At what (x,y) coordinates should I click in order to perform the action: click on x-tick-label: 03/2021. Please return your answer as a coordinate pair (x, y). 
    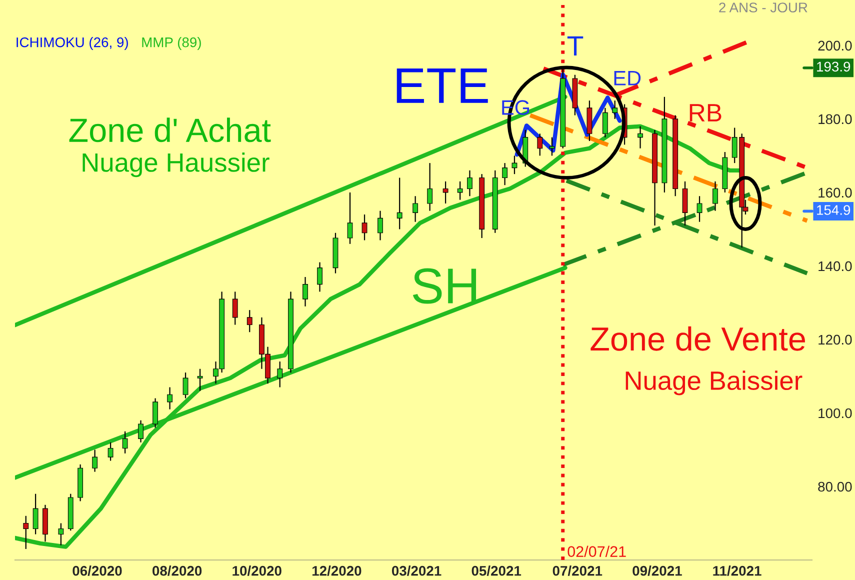
    Looking at the image, I should click on (417, 571).